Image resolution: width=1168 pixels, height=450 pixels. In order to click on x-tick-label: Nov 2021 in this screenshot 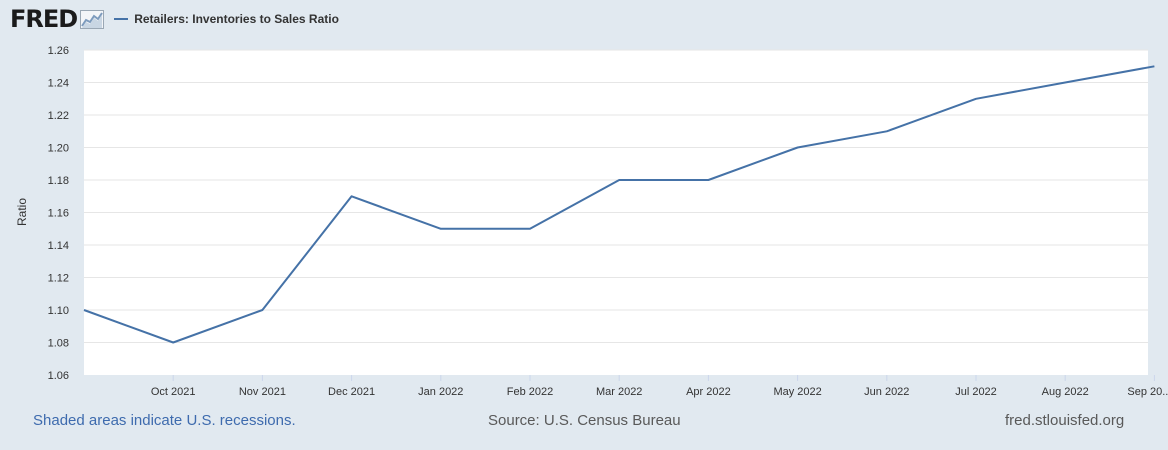, I will do `click(262, 392)`.